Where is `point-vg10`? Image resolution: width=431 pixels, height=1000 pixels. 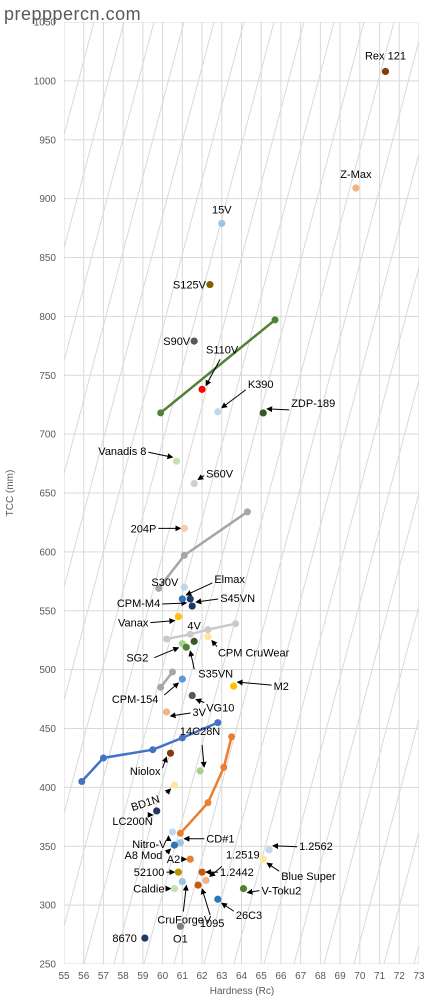 point-vg10 is located at coordinates (192, 695).